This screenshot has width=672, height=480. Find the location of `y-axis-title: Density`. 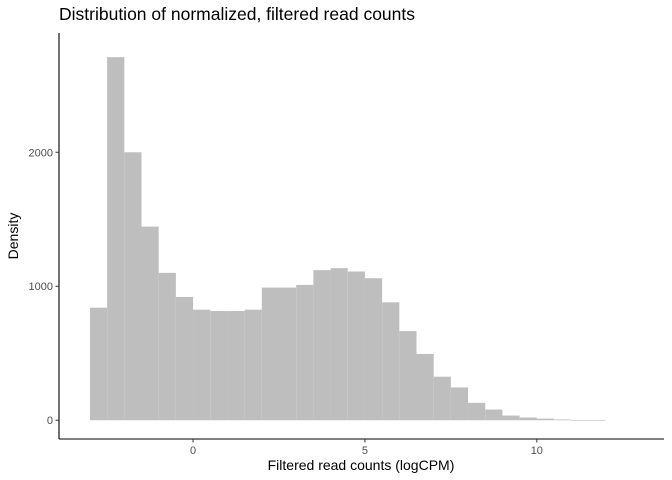

y-axis-title: Density is located at coordinates (13, 236).